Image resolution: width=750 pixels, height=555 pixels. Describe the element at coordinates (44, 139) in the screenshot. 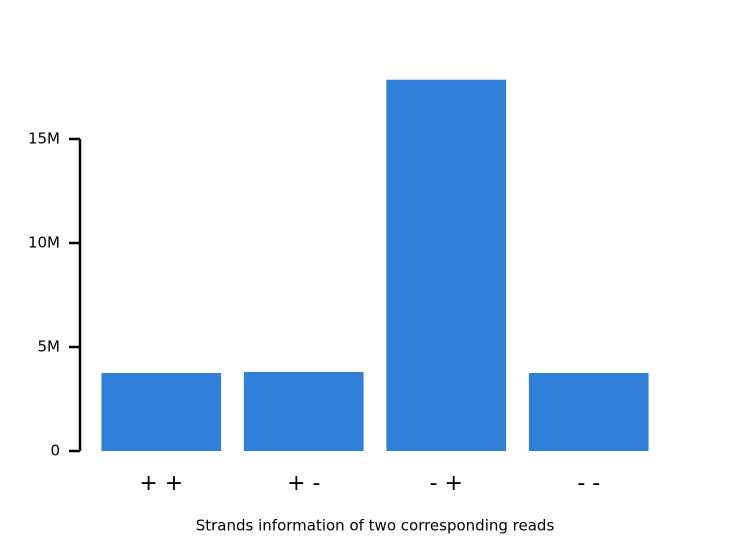

I see `y-tick-label: 15M` at that location.